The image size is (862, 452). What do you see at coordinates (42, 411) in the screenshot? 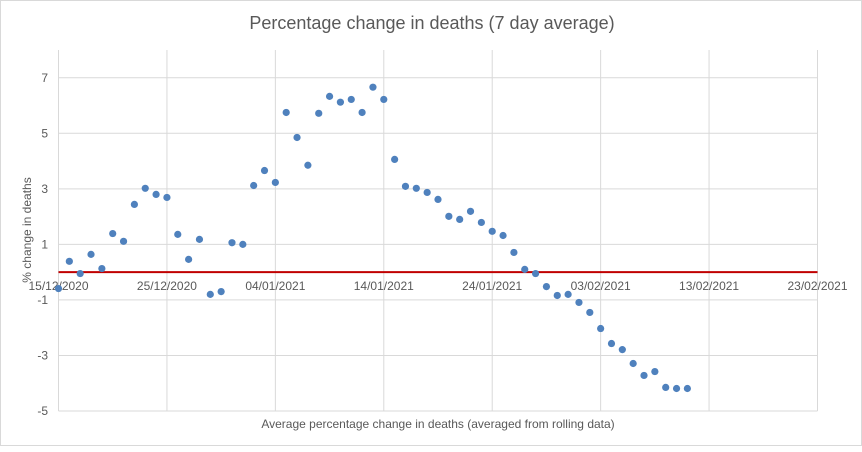
I see `y-tick-label: -5` at bounding box center [42, 411].